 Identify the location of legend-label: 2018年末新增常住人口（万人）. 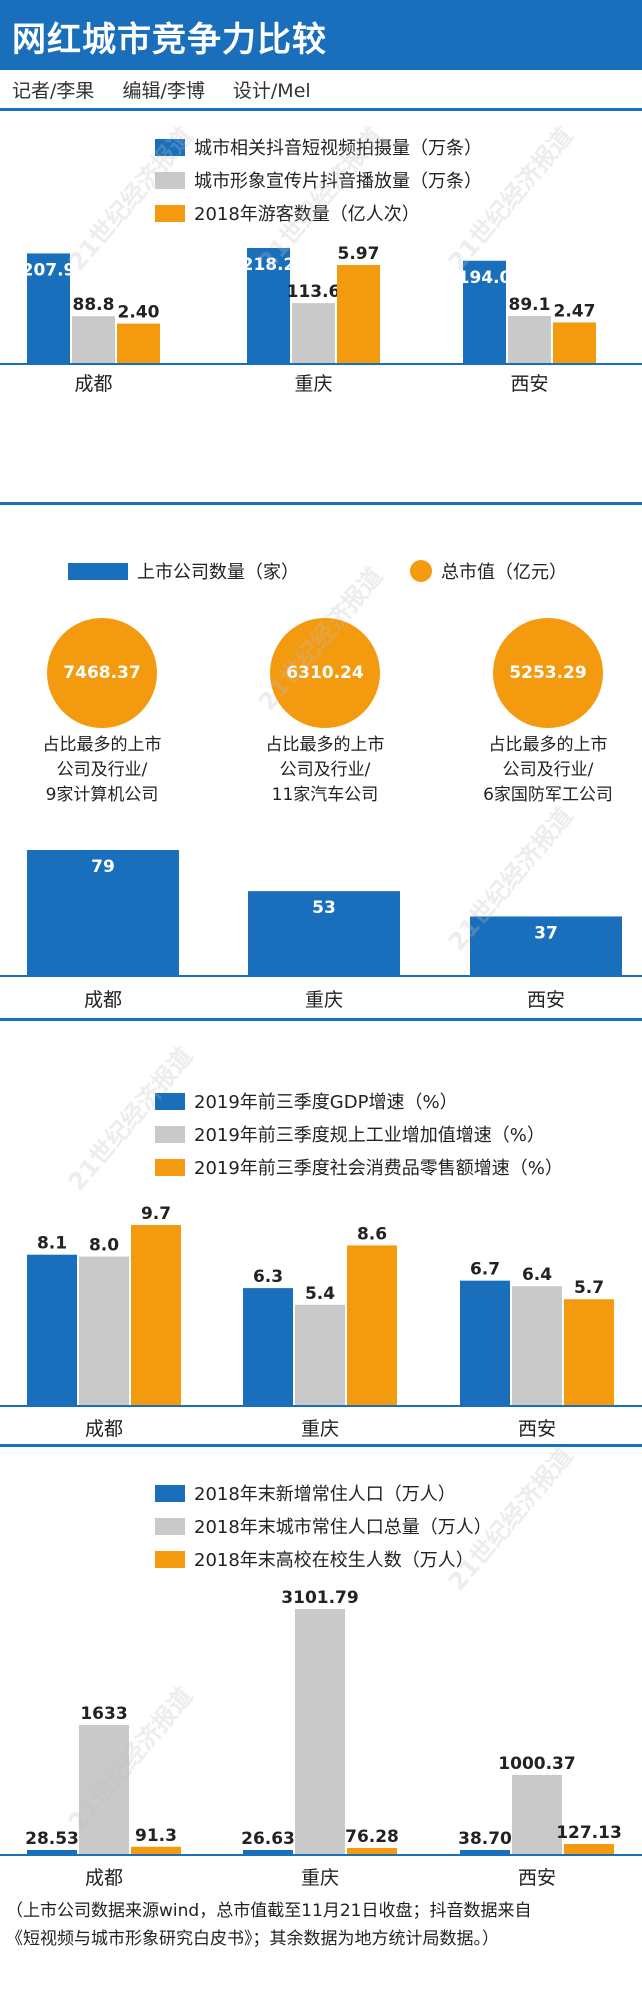
(325, 1494).